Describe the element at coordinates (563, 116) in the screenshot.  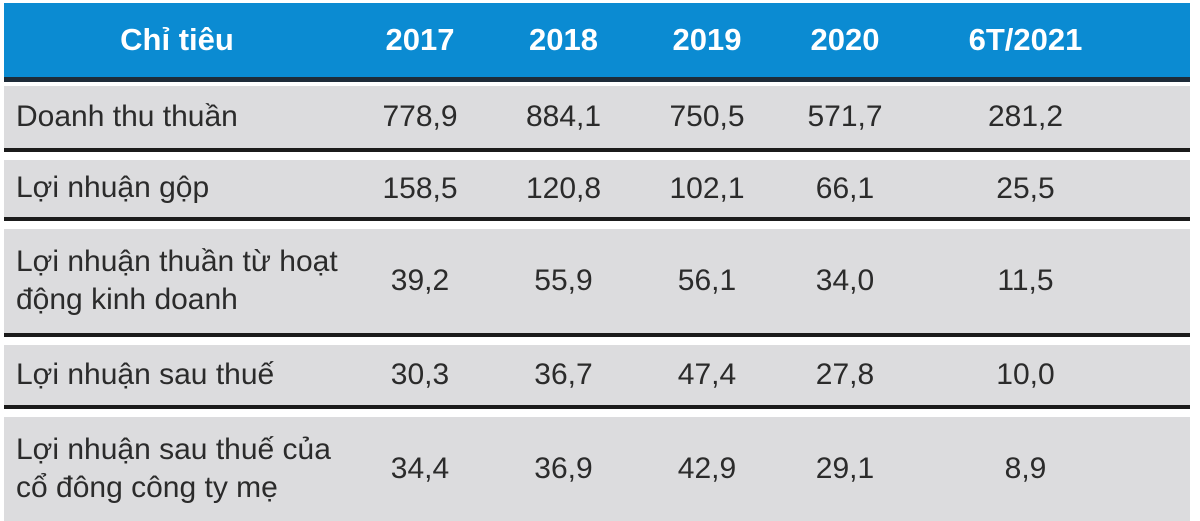
I see `cell-value: 884,1` at that location.